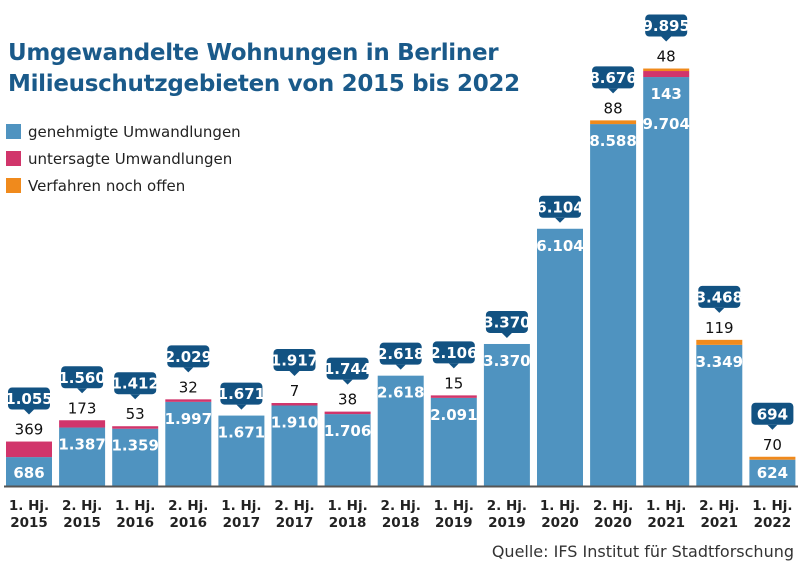 This screenshot has height=568, width=800. Describe the element at coordinates (665, 124) in the screenshot. I see `bar-value-label: 9.704` at that location.